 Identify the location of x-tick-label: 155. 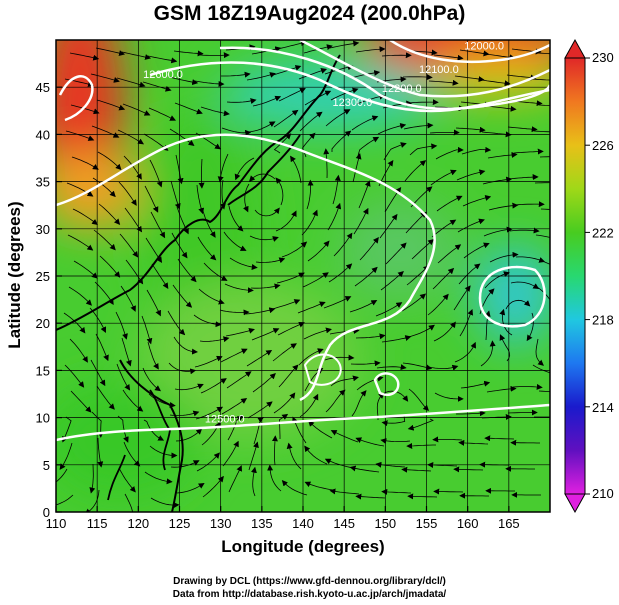
(427, 523).